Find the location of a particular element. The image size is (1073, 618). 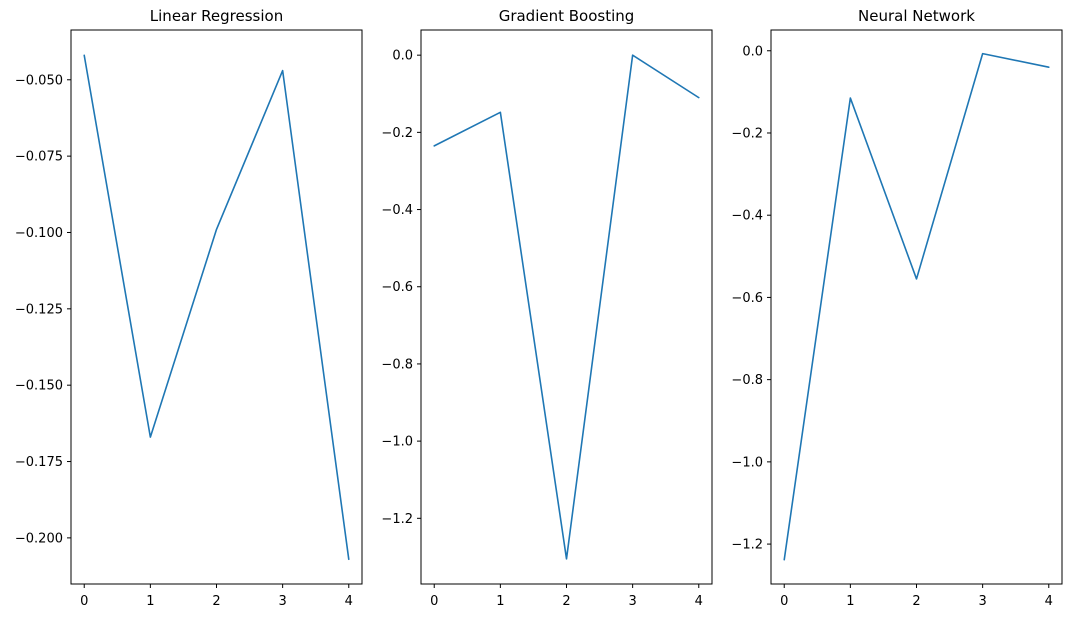

y-tick-label: −0.075 is located at coordinates (39, 157).